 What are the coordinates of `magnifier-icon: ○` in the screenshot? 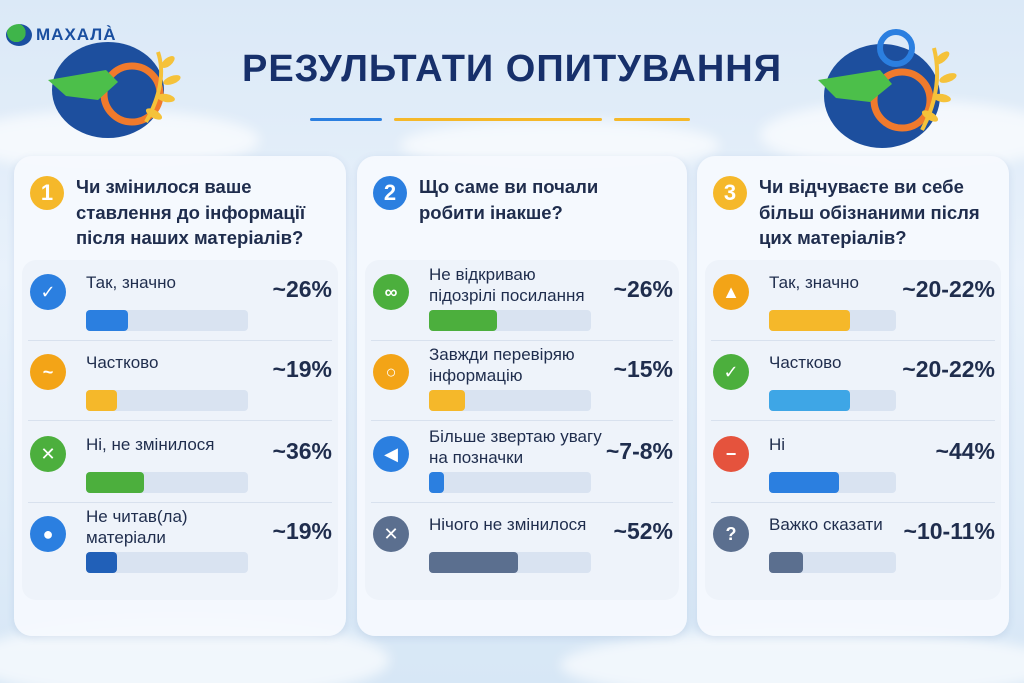 It's located at (391, 372).